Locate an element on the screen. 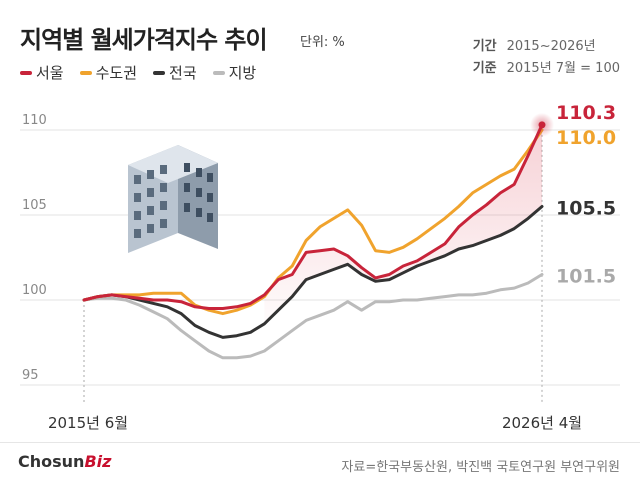 This screenshot has height=489, width=640. source-note: 자료=한국부동산원, 박진백 국토연구원 부연구위원 is located at coordinates (480, 467).